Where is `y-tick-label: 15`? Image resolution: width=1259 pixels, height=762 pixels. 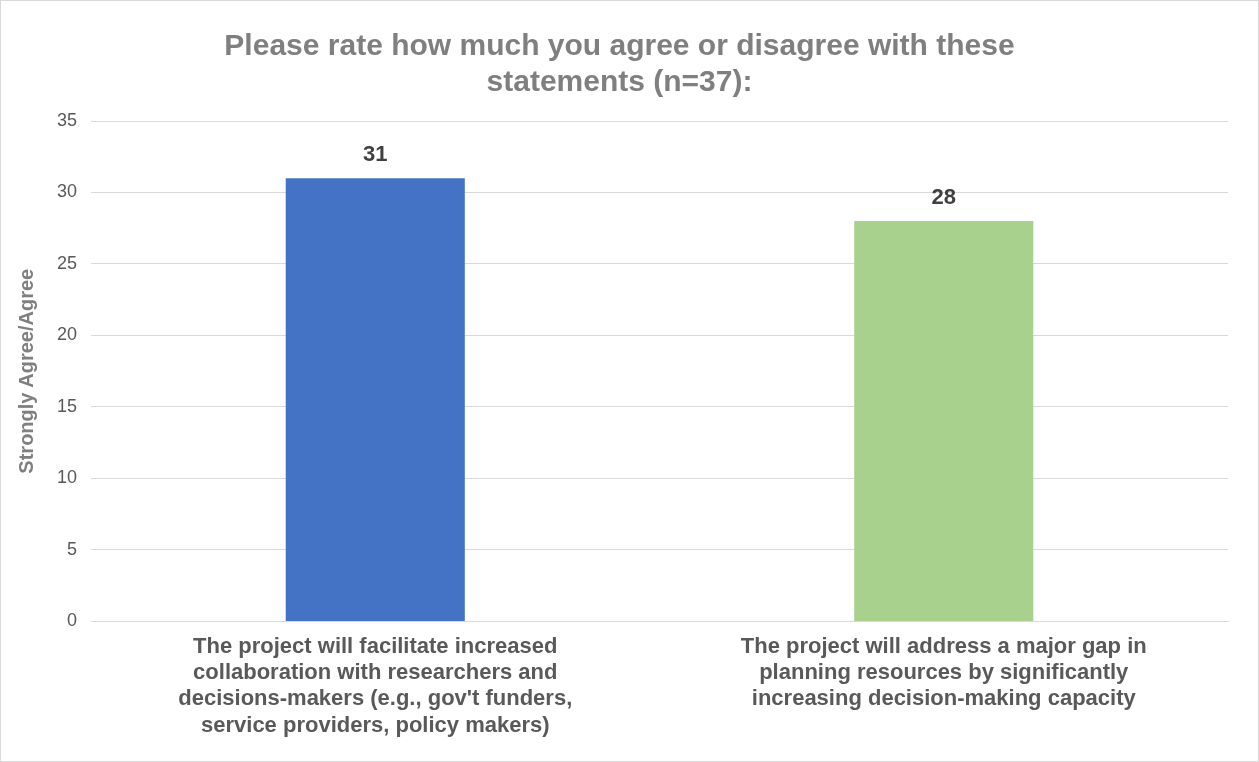
y-tick-label: 15 is located at coordinates (67, 405).